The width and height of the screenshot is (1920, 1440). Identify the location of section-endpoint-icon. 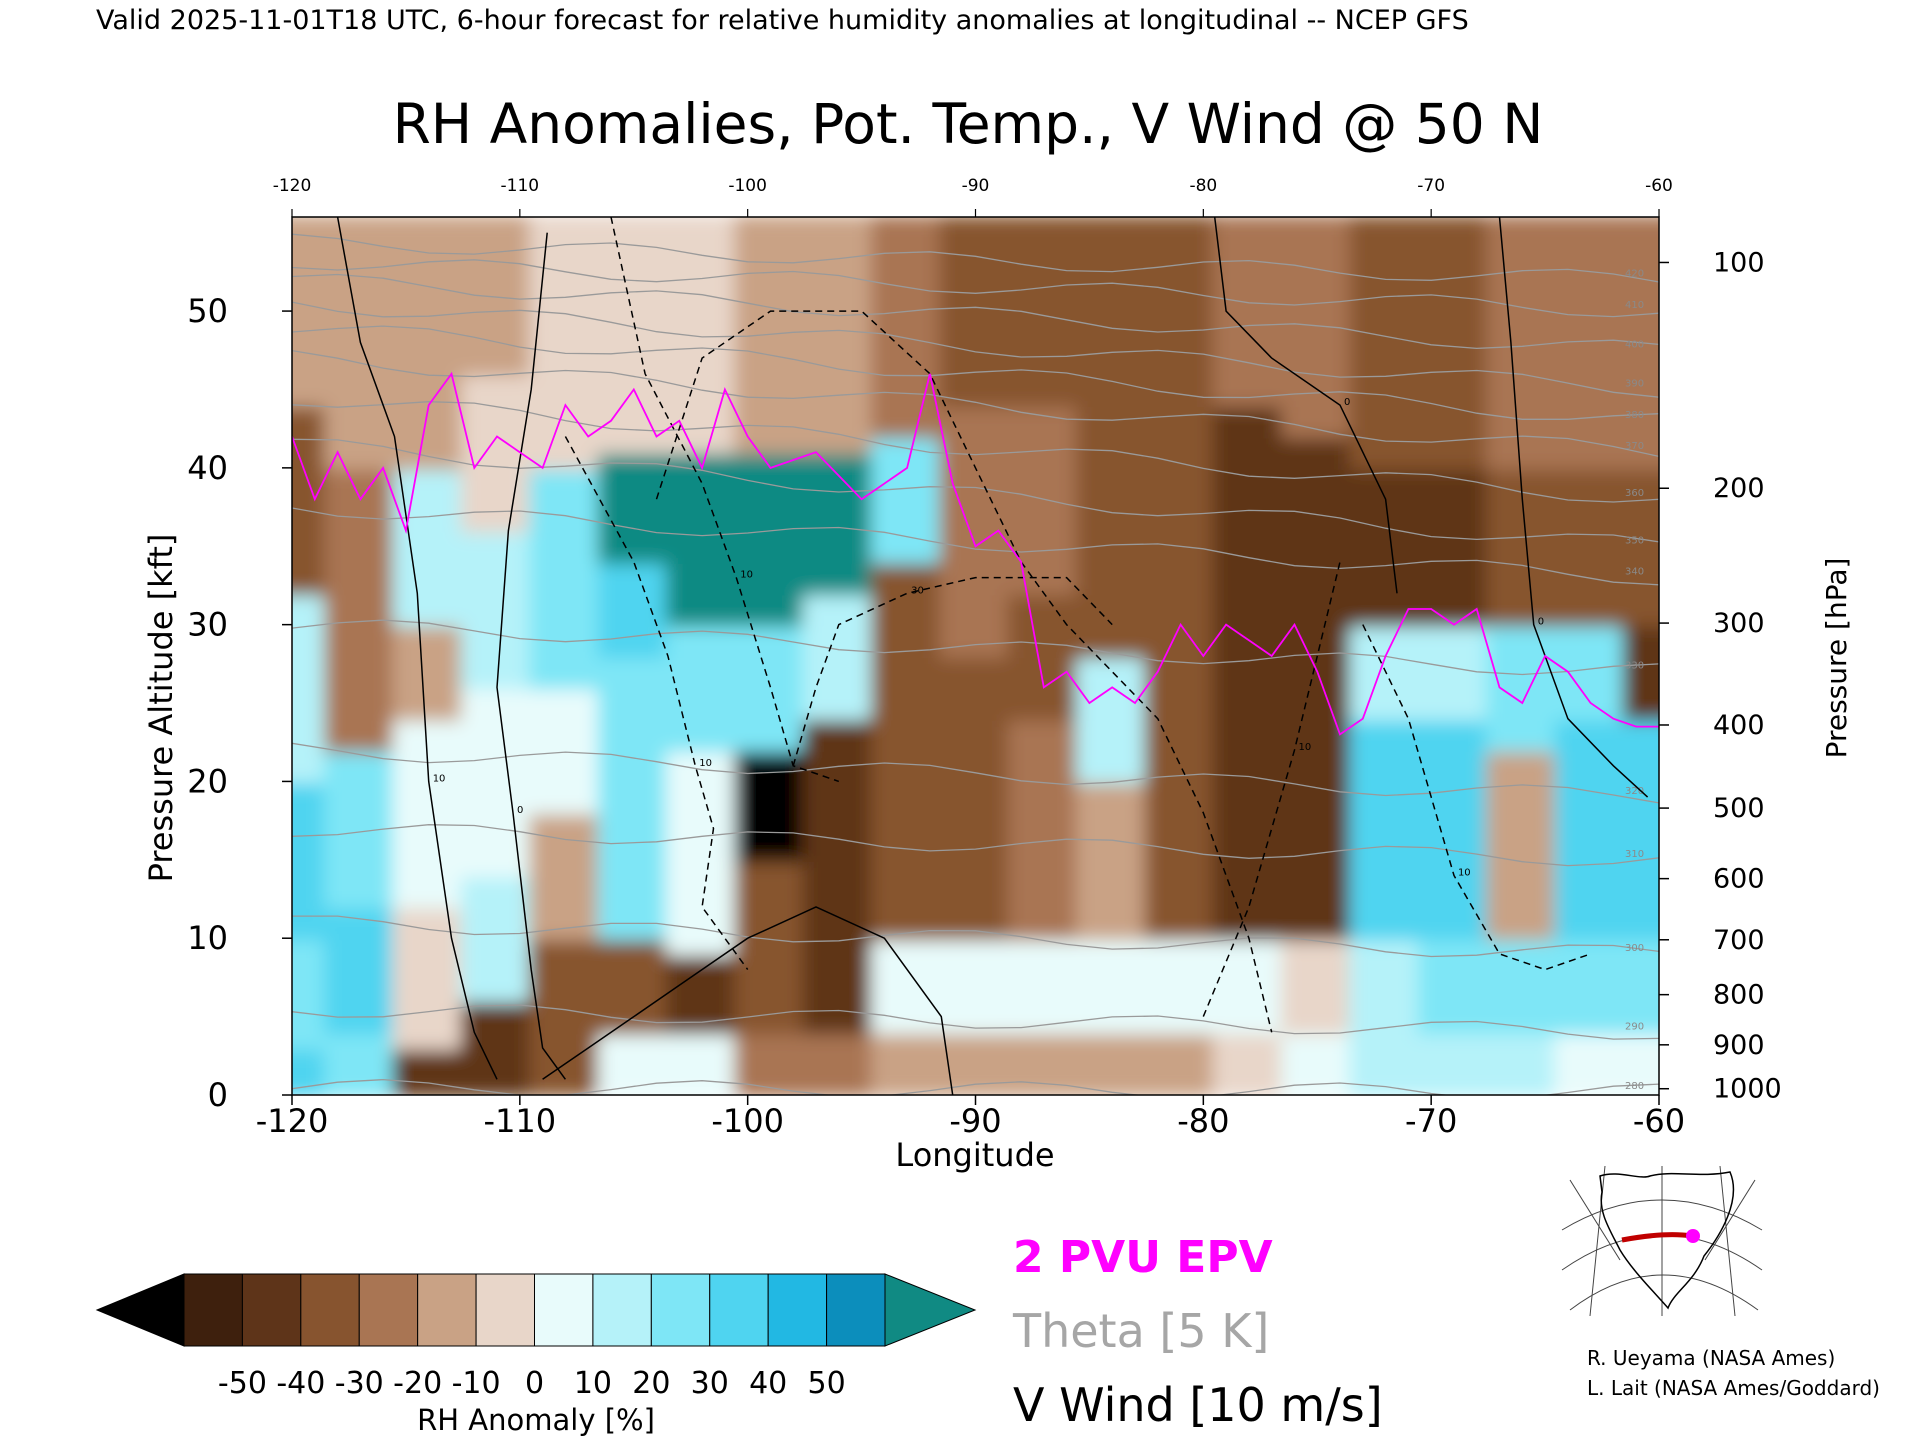
(1693, 1236).